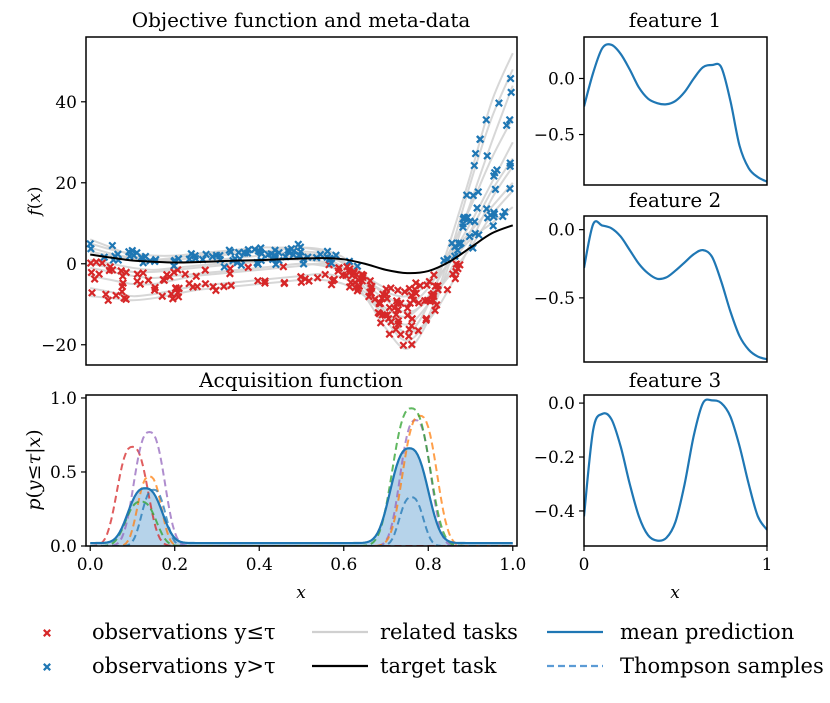  Describe the element at coordinates (68, 473) in the screenshot. I see `acquisition-y-ticks: 0.0 0.5 1.0` at that location.